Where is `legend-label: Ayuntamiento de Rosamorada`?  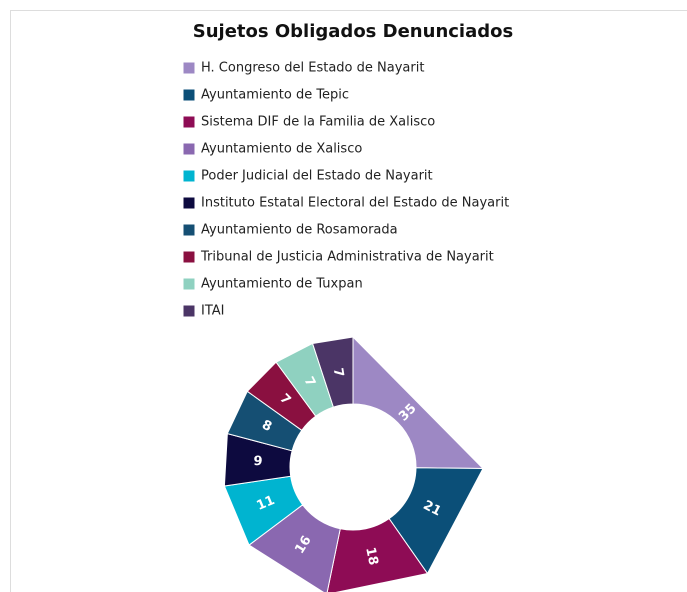 legend-label: Ayuntamiento de Rosamorada is located at coordinates (299, 230).